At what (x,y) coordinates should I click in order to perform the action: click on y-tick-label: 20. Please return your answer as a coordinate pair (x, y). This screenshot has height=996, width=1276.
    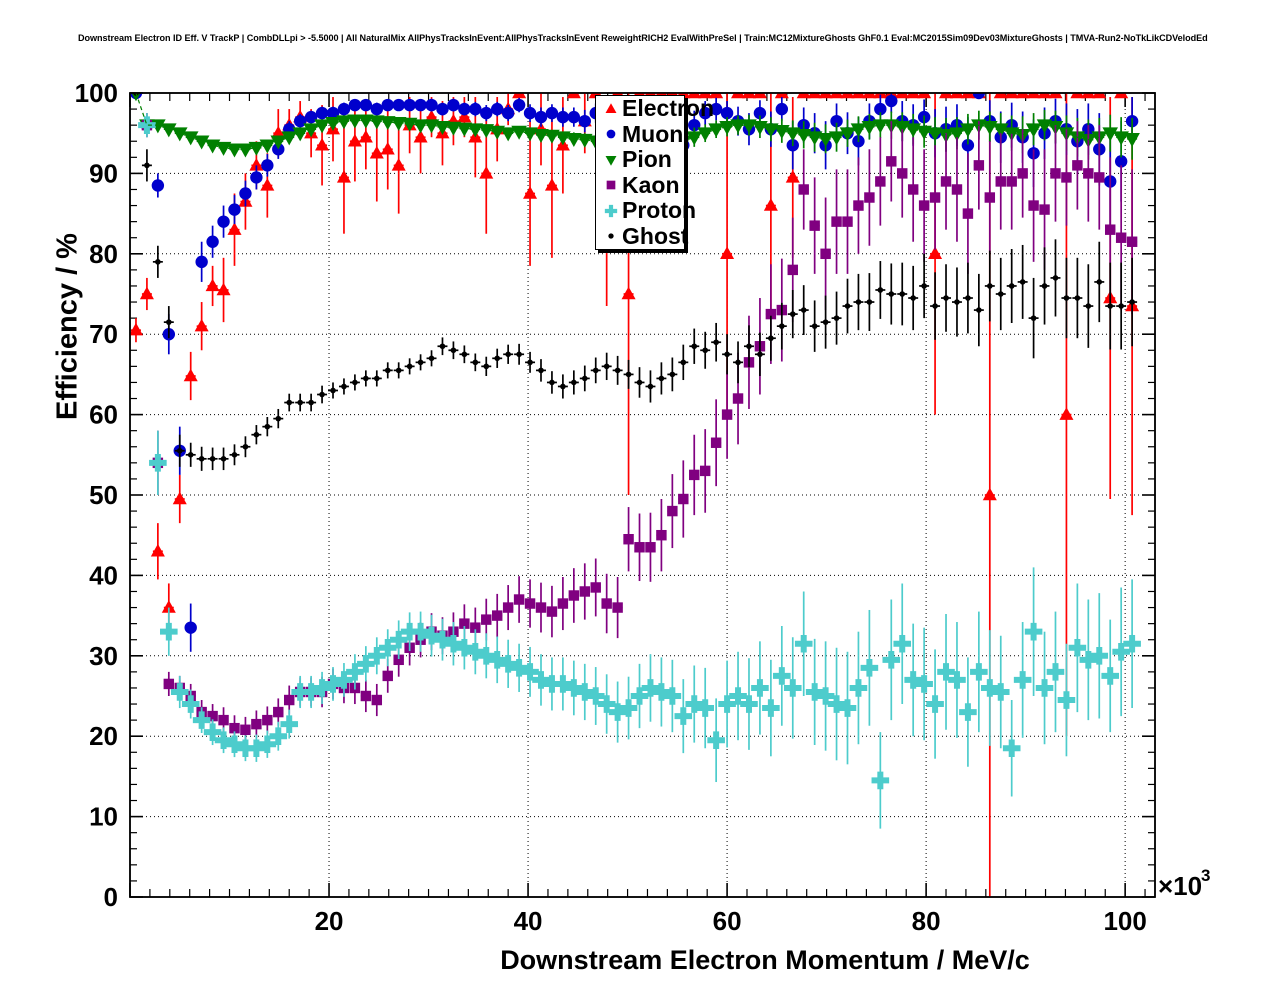
    Looking at the image, I should click on (103, 736).